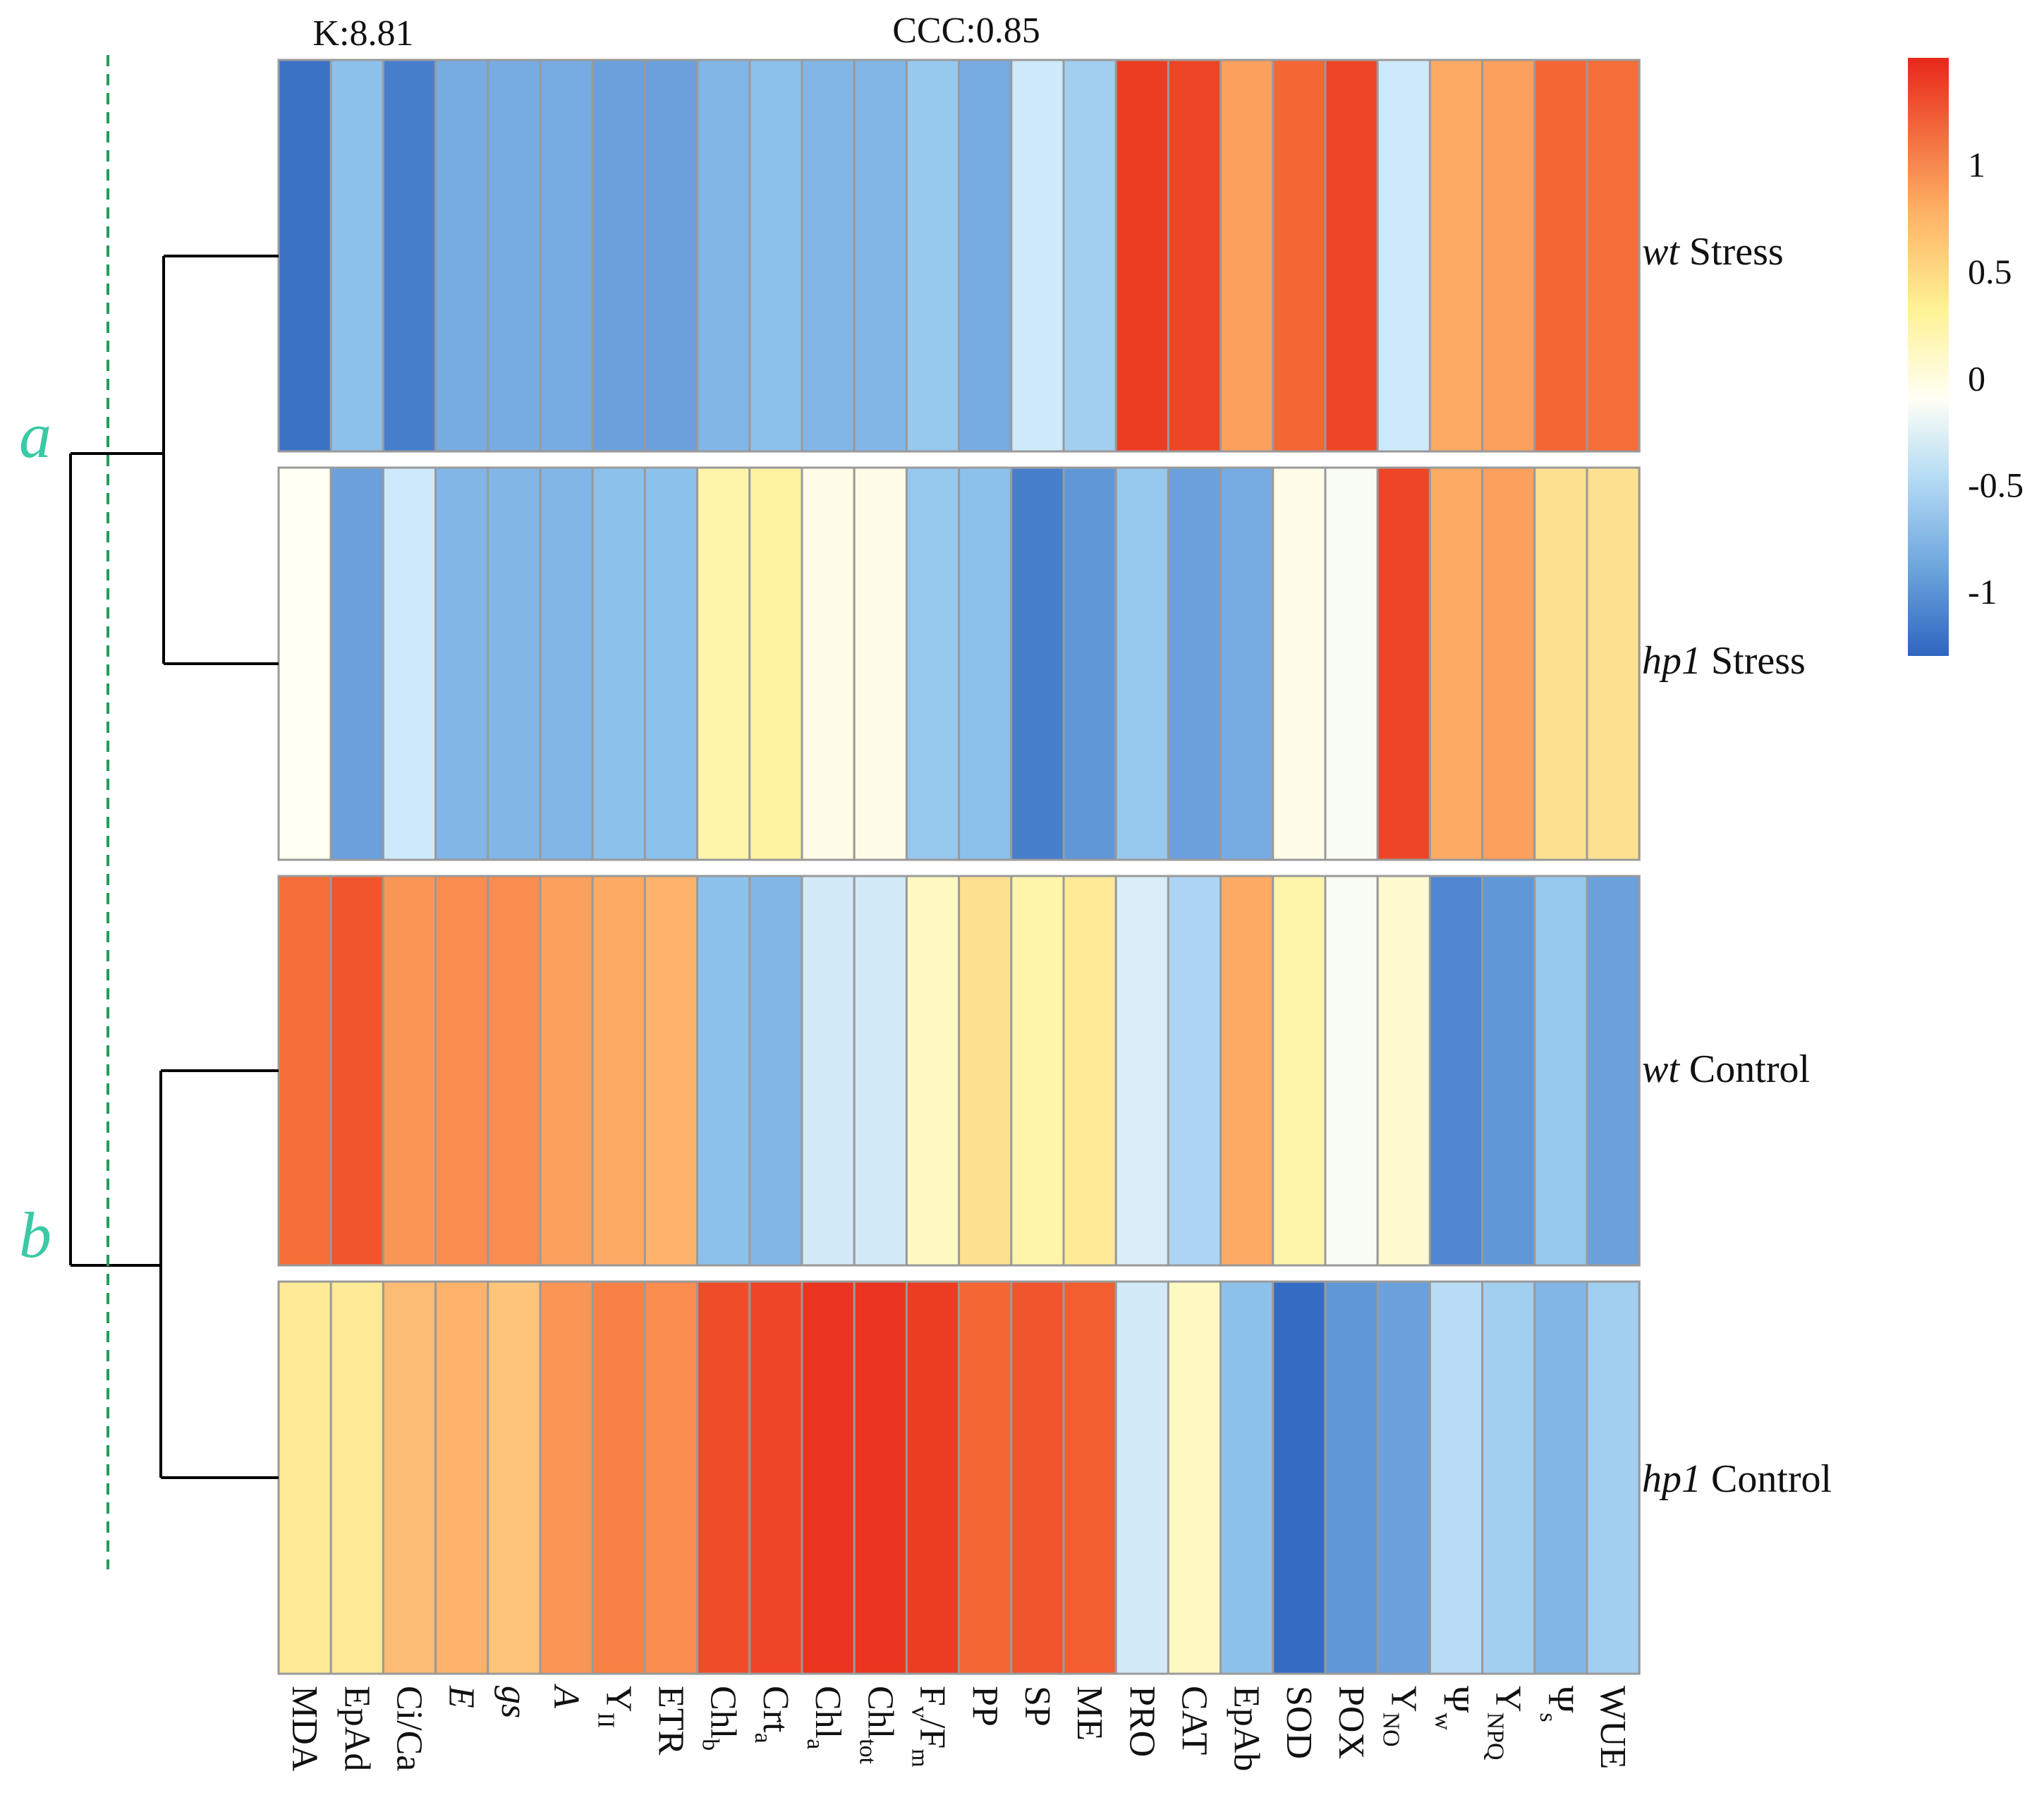  Describe the element at coordinates (1966, 357) in the screenshot. I see `colorbar: 1 0.5 0 -0.5 -1` at that location.